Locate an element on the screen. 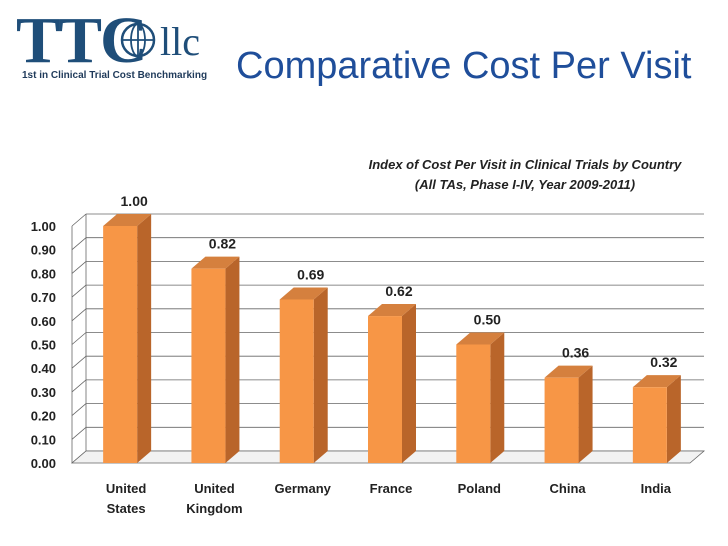  y-tick-label: 0.20 is located at coordinates (43, 416).